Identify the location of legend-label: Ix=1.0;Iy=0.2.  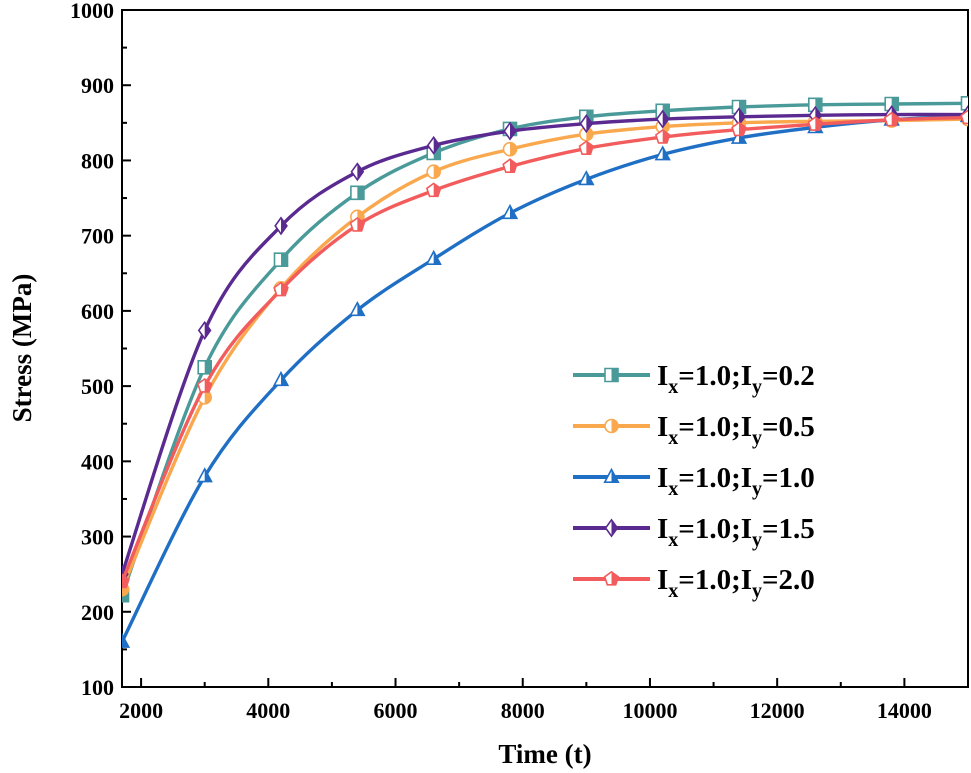
(736, 379).